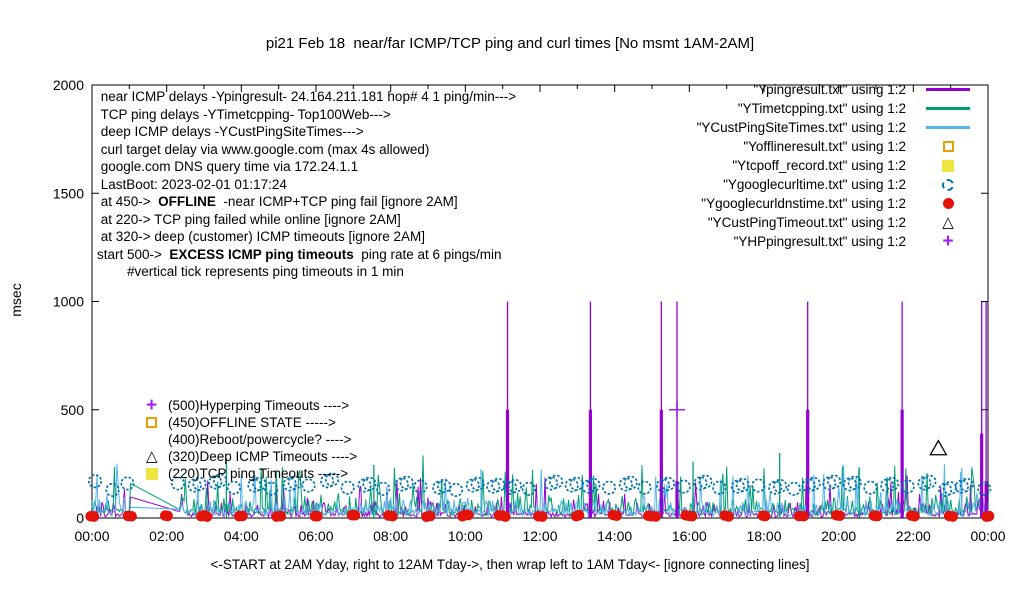 This screenshot has width=1020, height=600. I want to click on legend-circle-filled-icon, so click(948, 203).